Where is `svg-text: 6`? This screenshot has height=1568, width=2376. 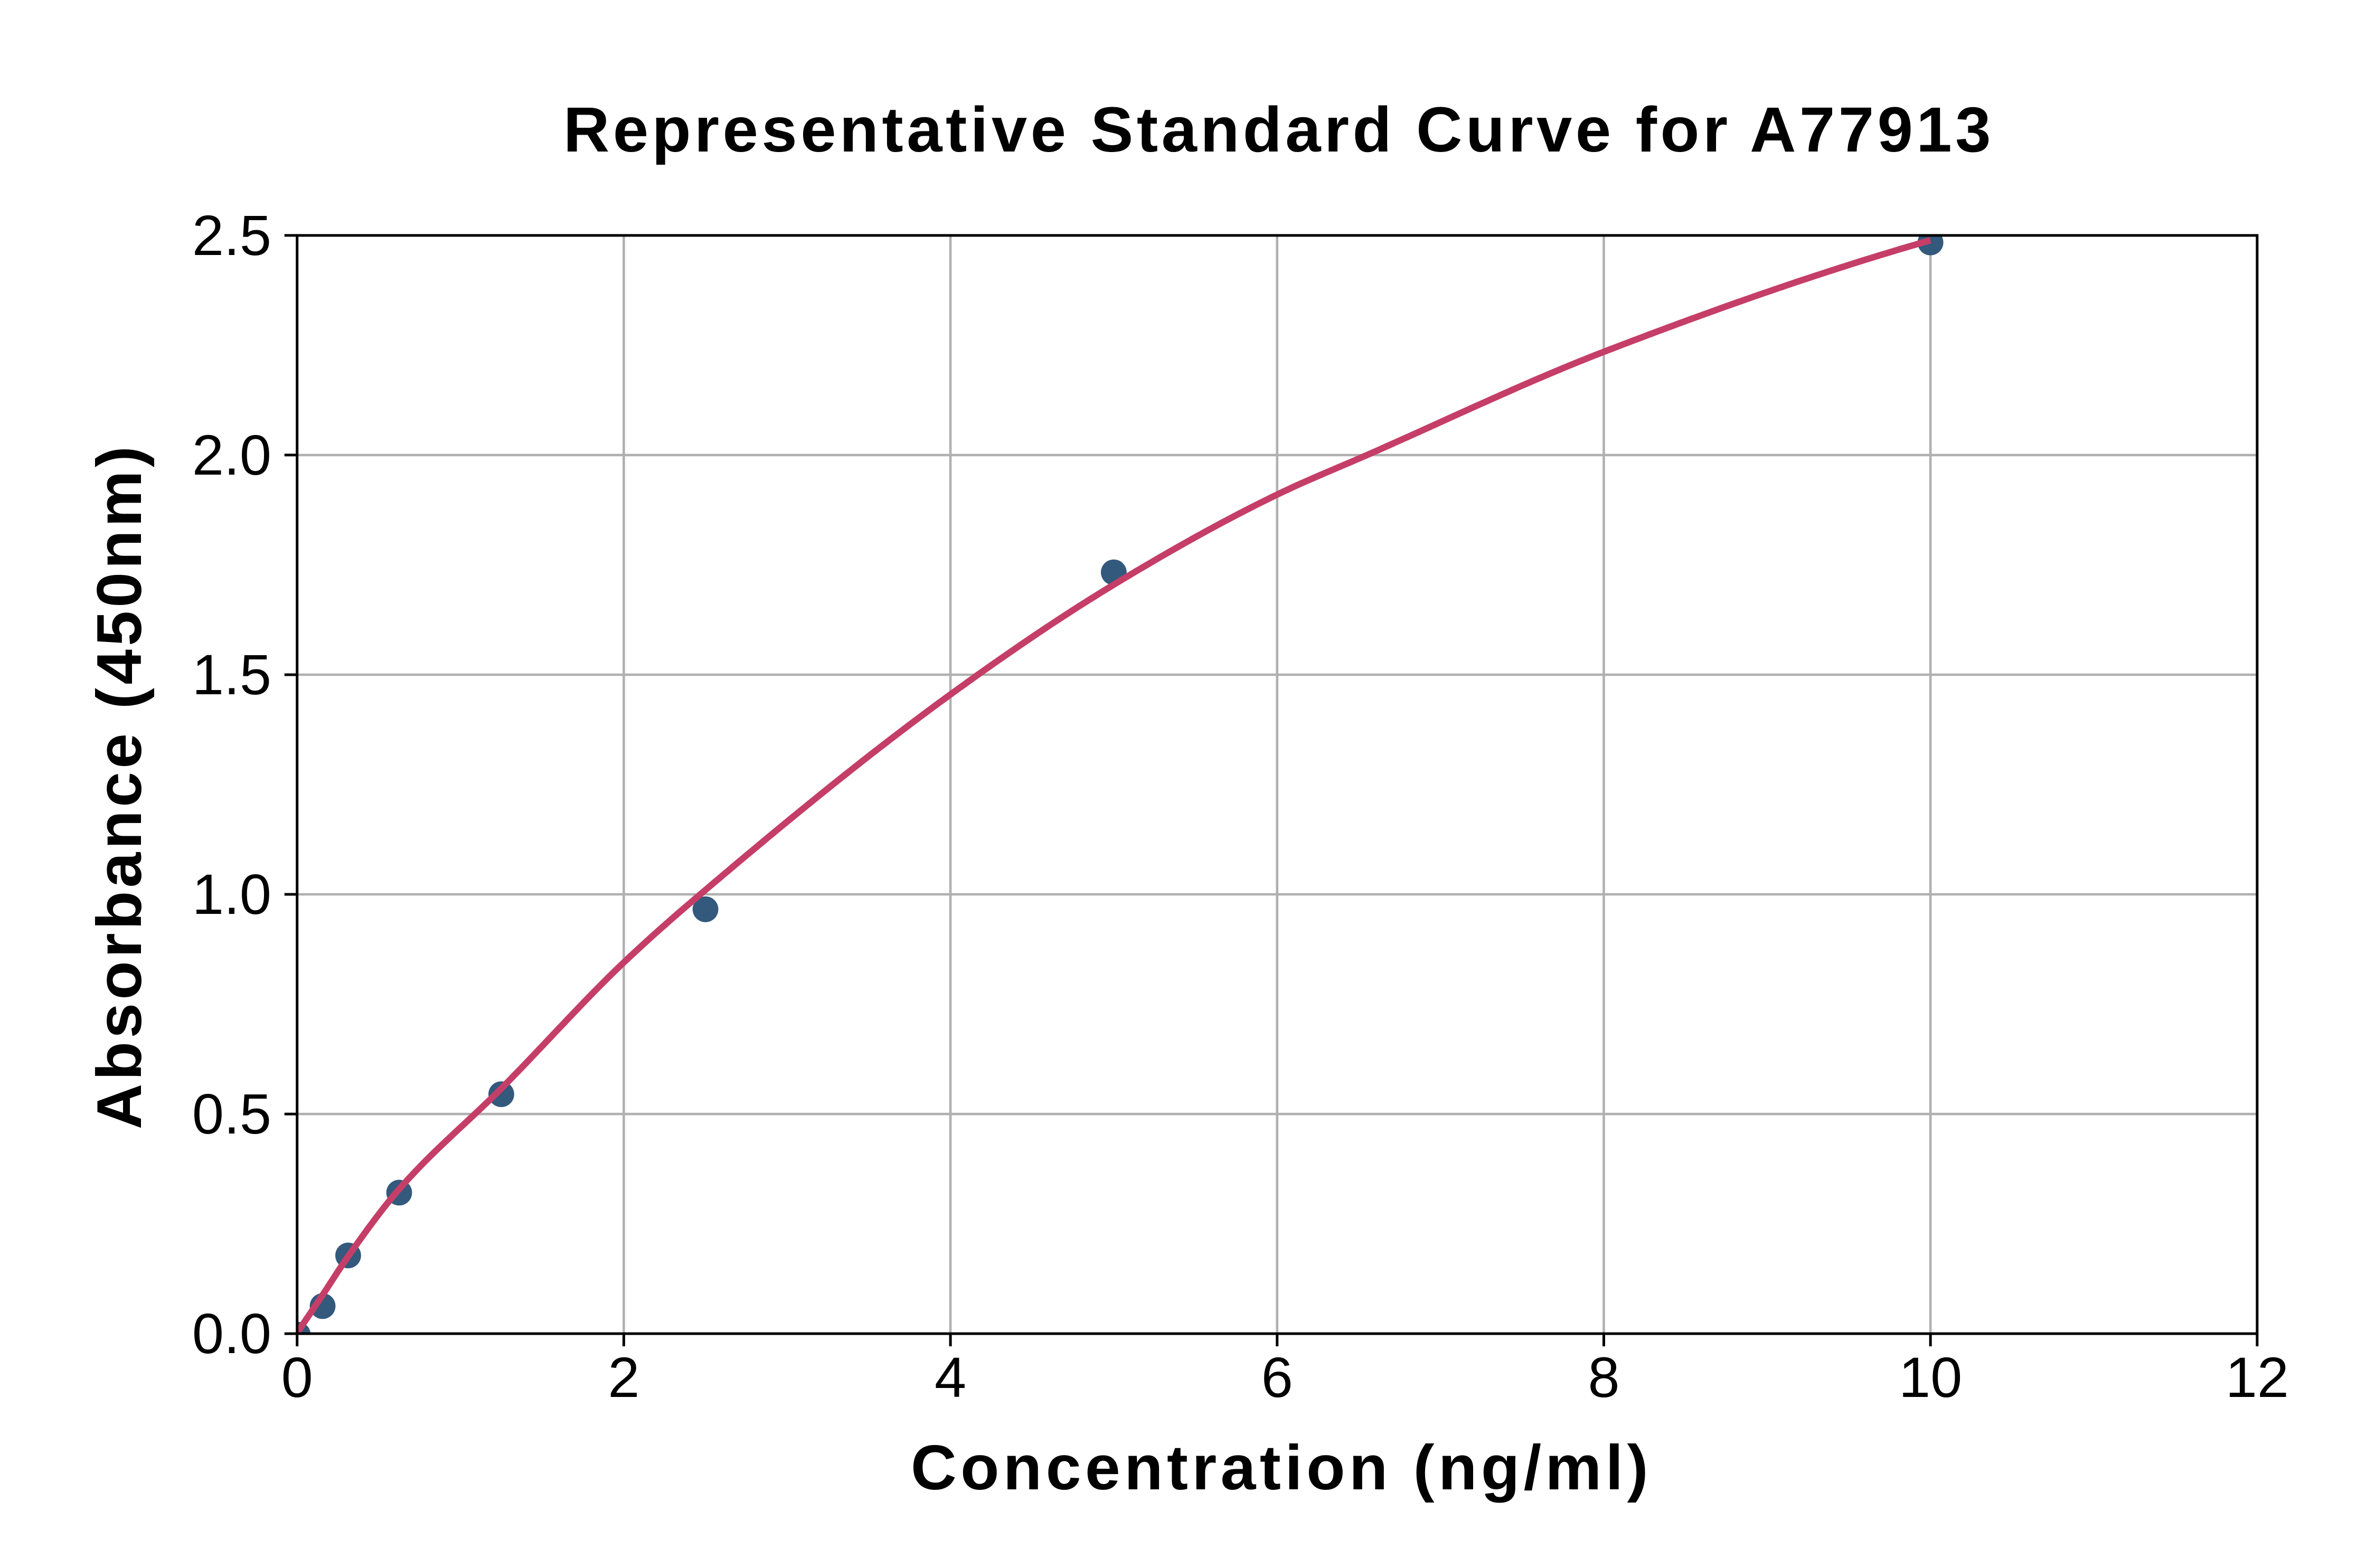
svg-text: 6 is located at coordinates (1277, 1377).